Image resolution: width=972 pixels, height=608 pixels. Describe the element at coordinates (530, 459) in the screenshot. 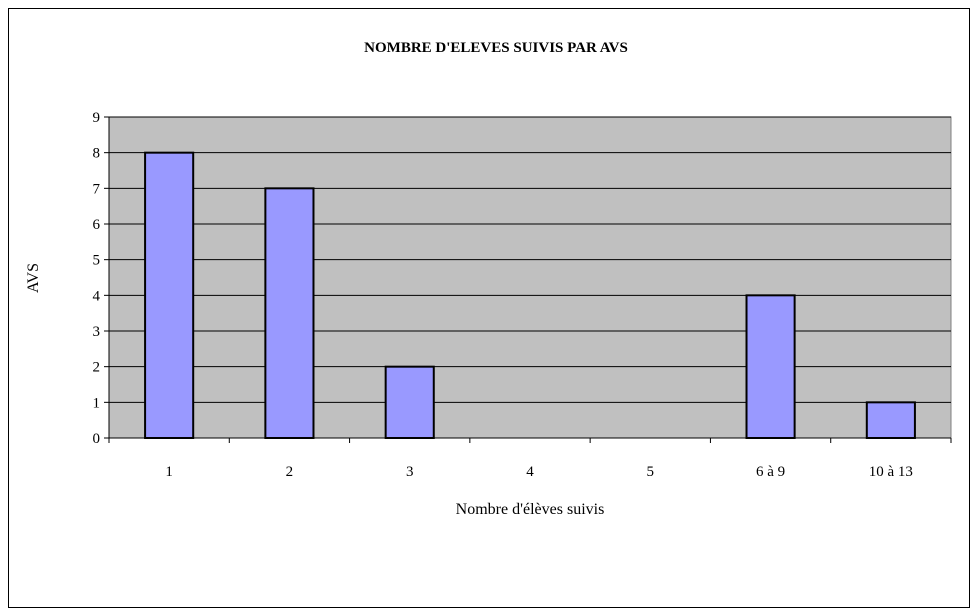

I see `x-axis-ticks: 1 2 3 4 5 6 à 9 10 à 13` at that location.